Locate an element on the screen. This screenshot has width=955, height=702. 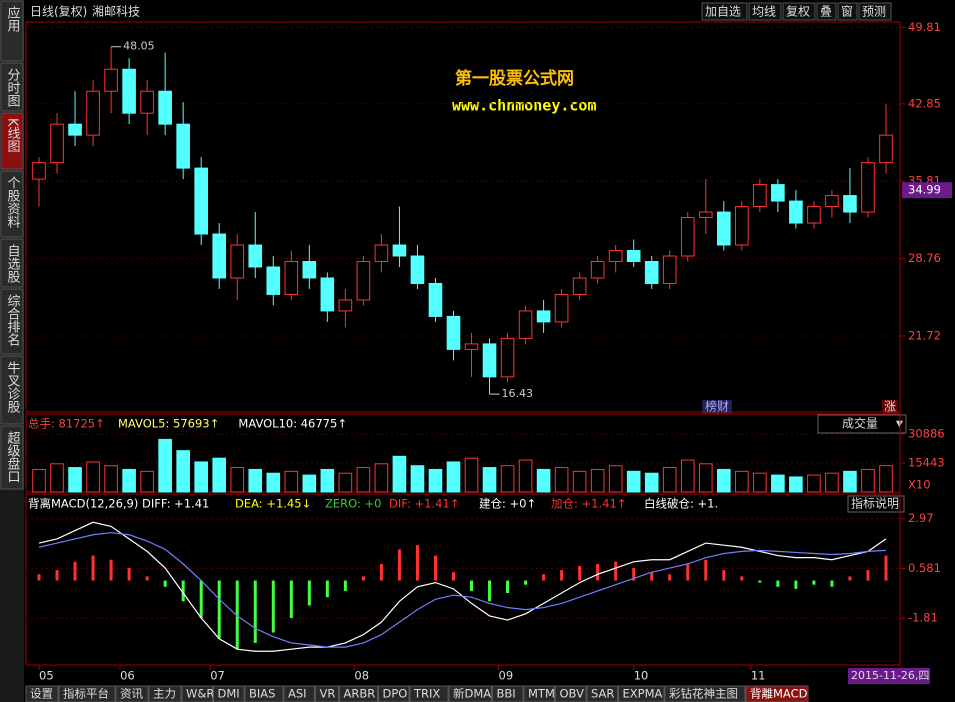
indicator-tab-label: DPO is located at coordinates (395, 694).